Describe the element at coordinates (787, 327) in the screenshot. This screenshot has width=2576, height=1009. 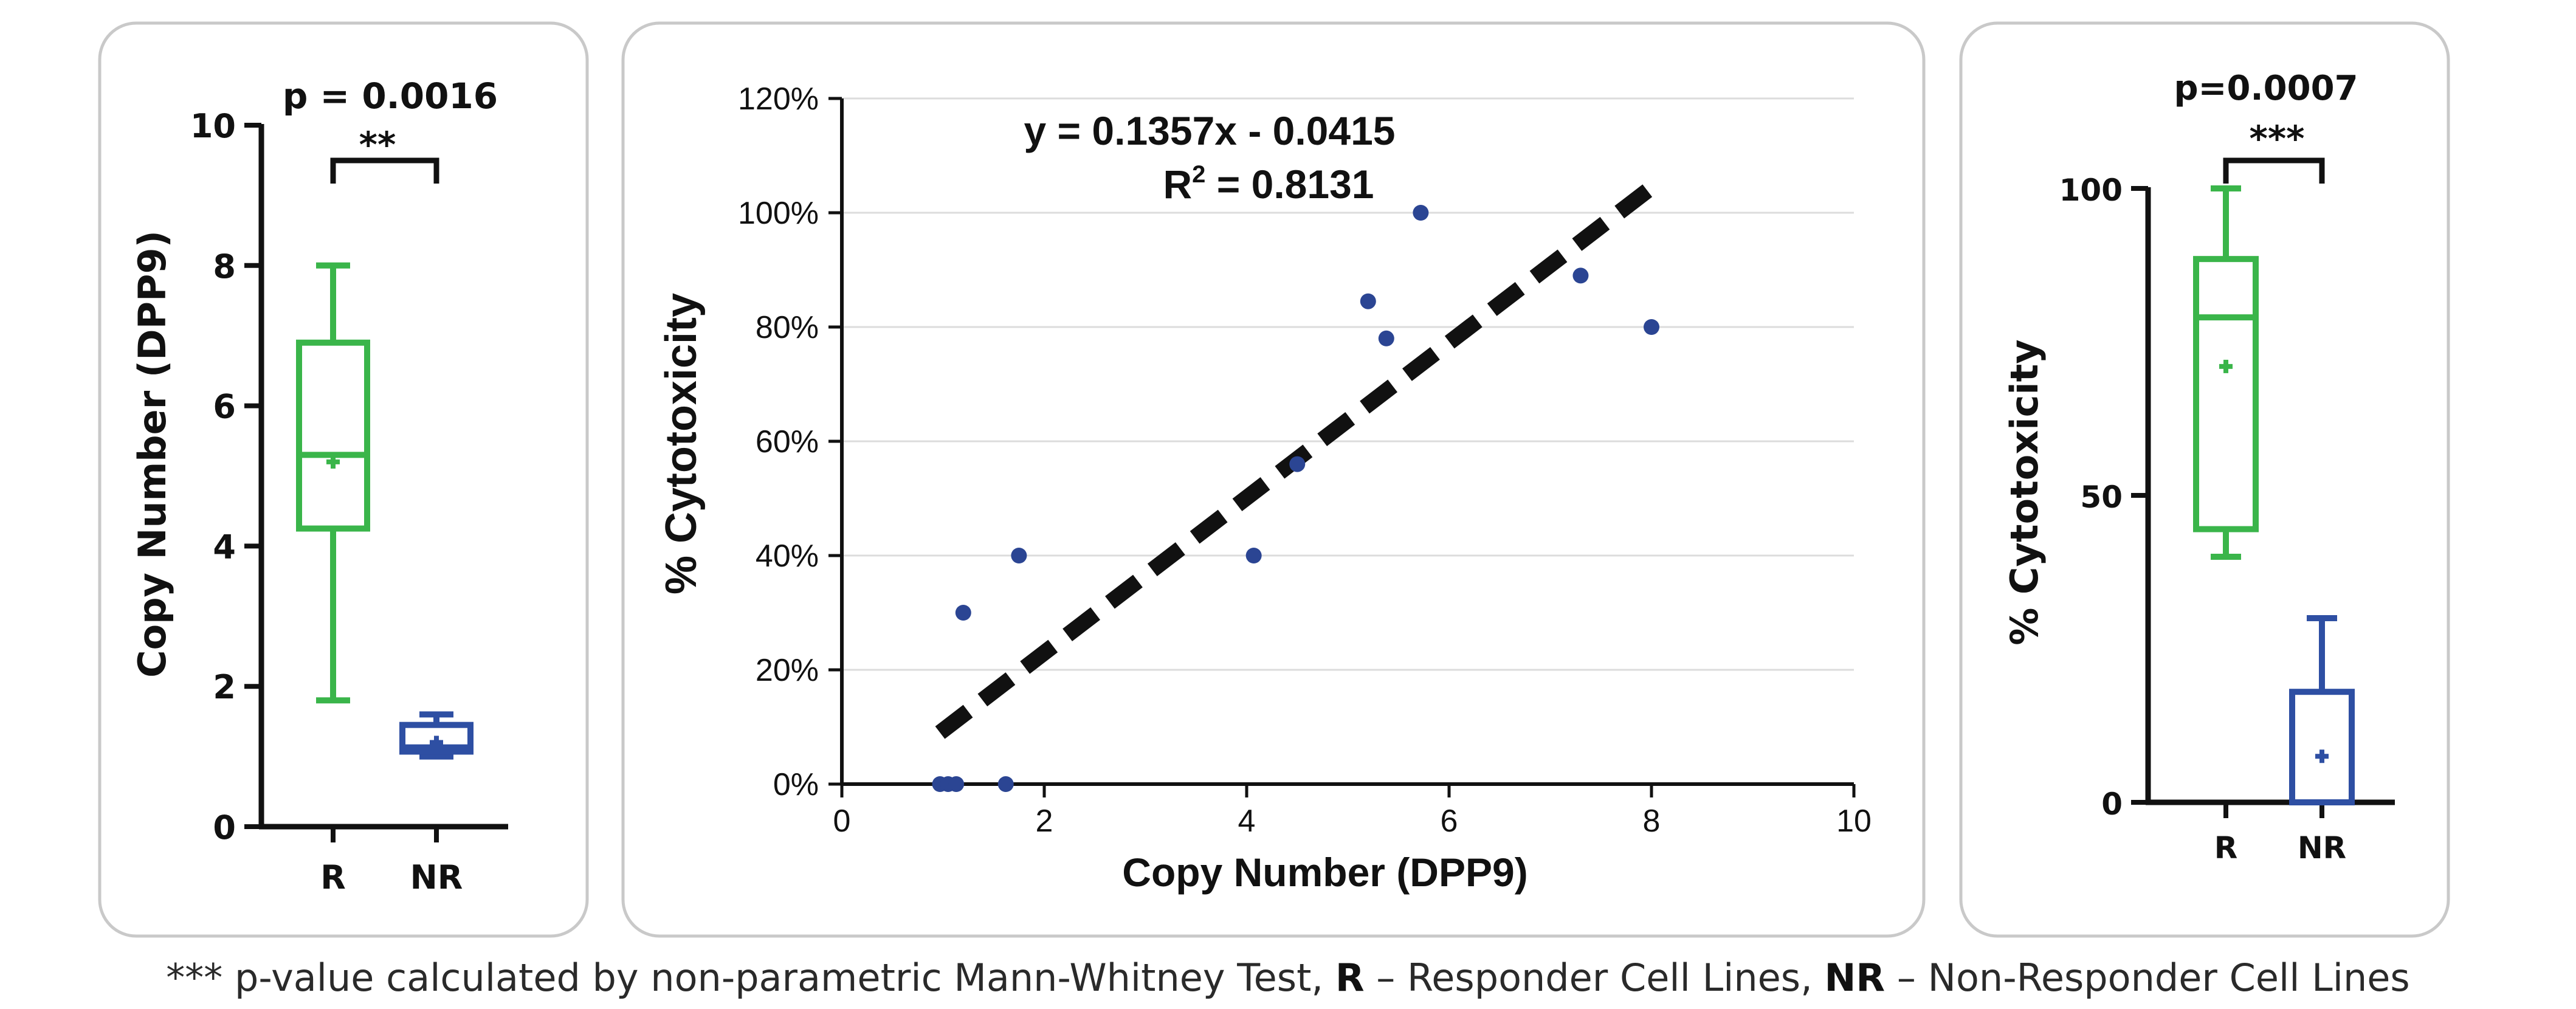
I see `y-tick-label: 80%` at that location.